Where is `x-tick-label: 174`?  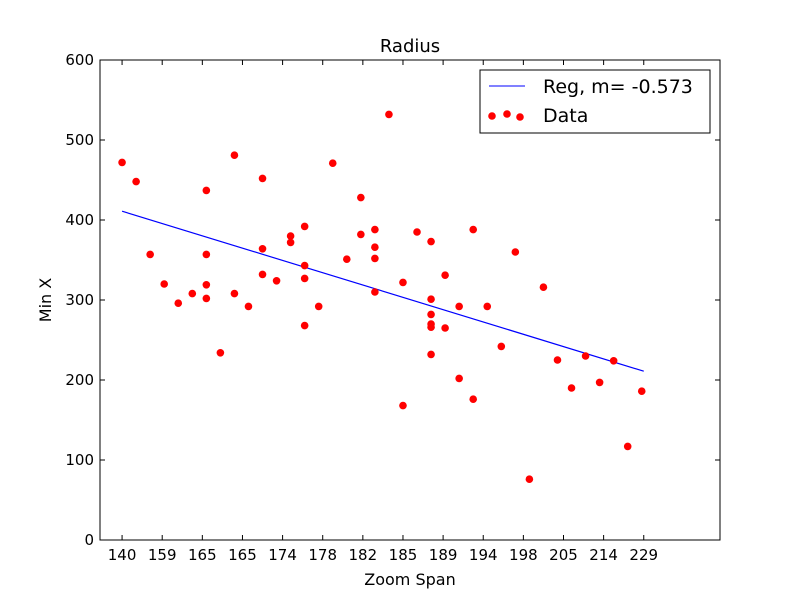 x-tick-label: 174 is located at coordinates (282, 555).